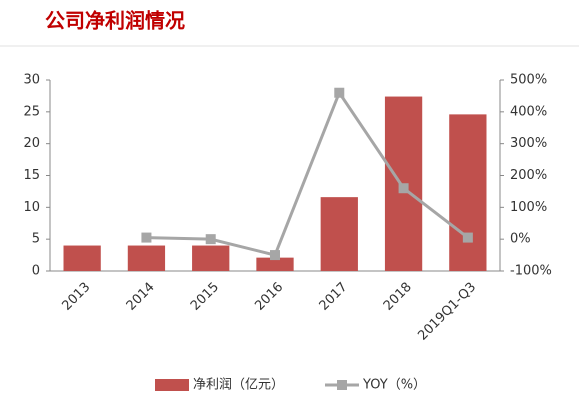 The image size is (579, 412). What do you see at coordinates (528, 207) in the screenshot?
I see `y2-tick-label: 100%` at bounding box center [528, 207].